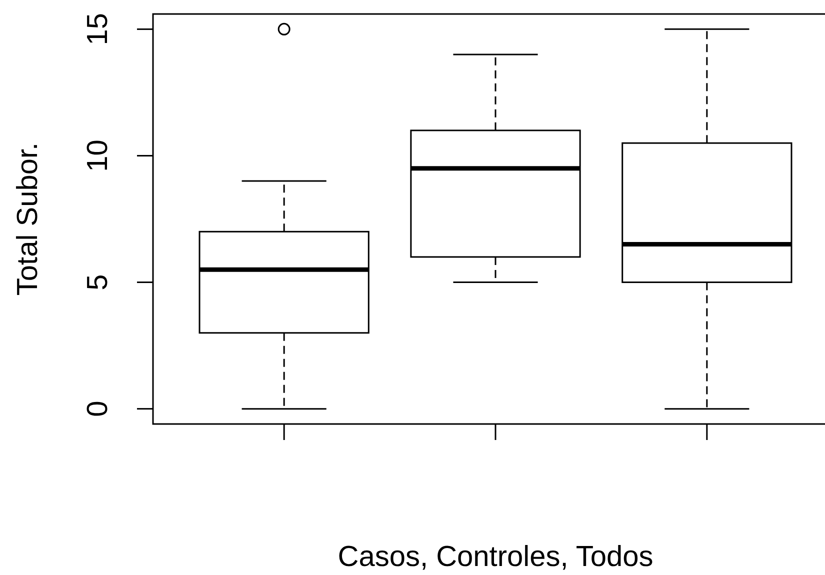 The width and height of the screenshot is (825, 575). Describe the element at coordinates (98, 408) in the screenshot. I see `y-tick-label: 0` at that location.